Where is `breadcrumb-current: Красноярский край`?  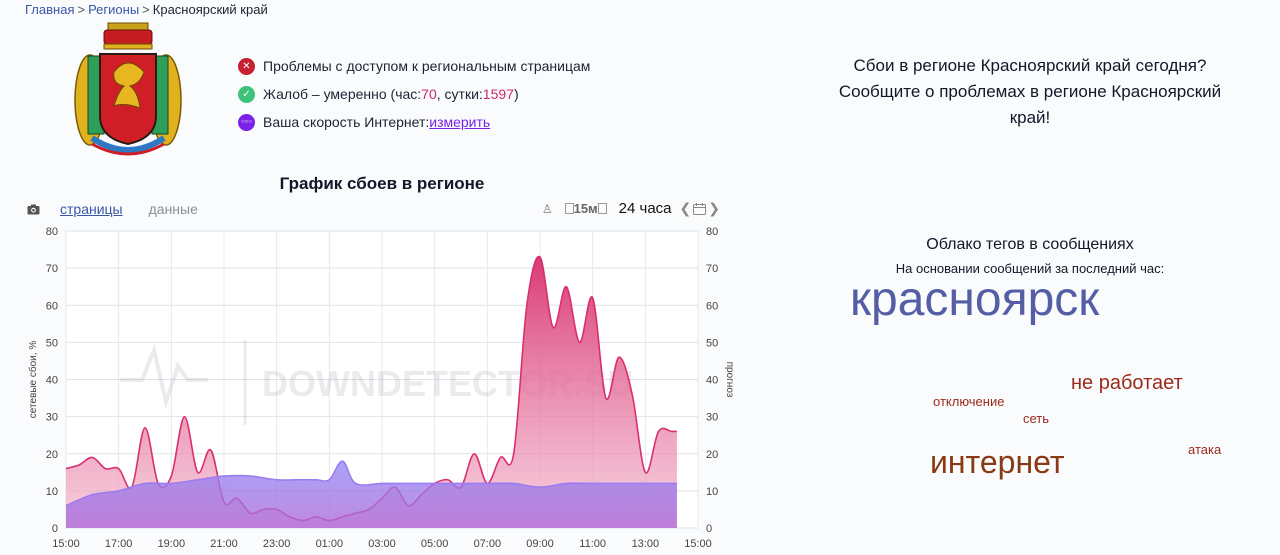
breadcrumb-current: Красноярский край is located at coordinates (210, 9).